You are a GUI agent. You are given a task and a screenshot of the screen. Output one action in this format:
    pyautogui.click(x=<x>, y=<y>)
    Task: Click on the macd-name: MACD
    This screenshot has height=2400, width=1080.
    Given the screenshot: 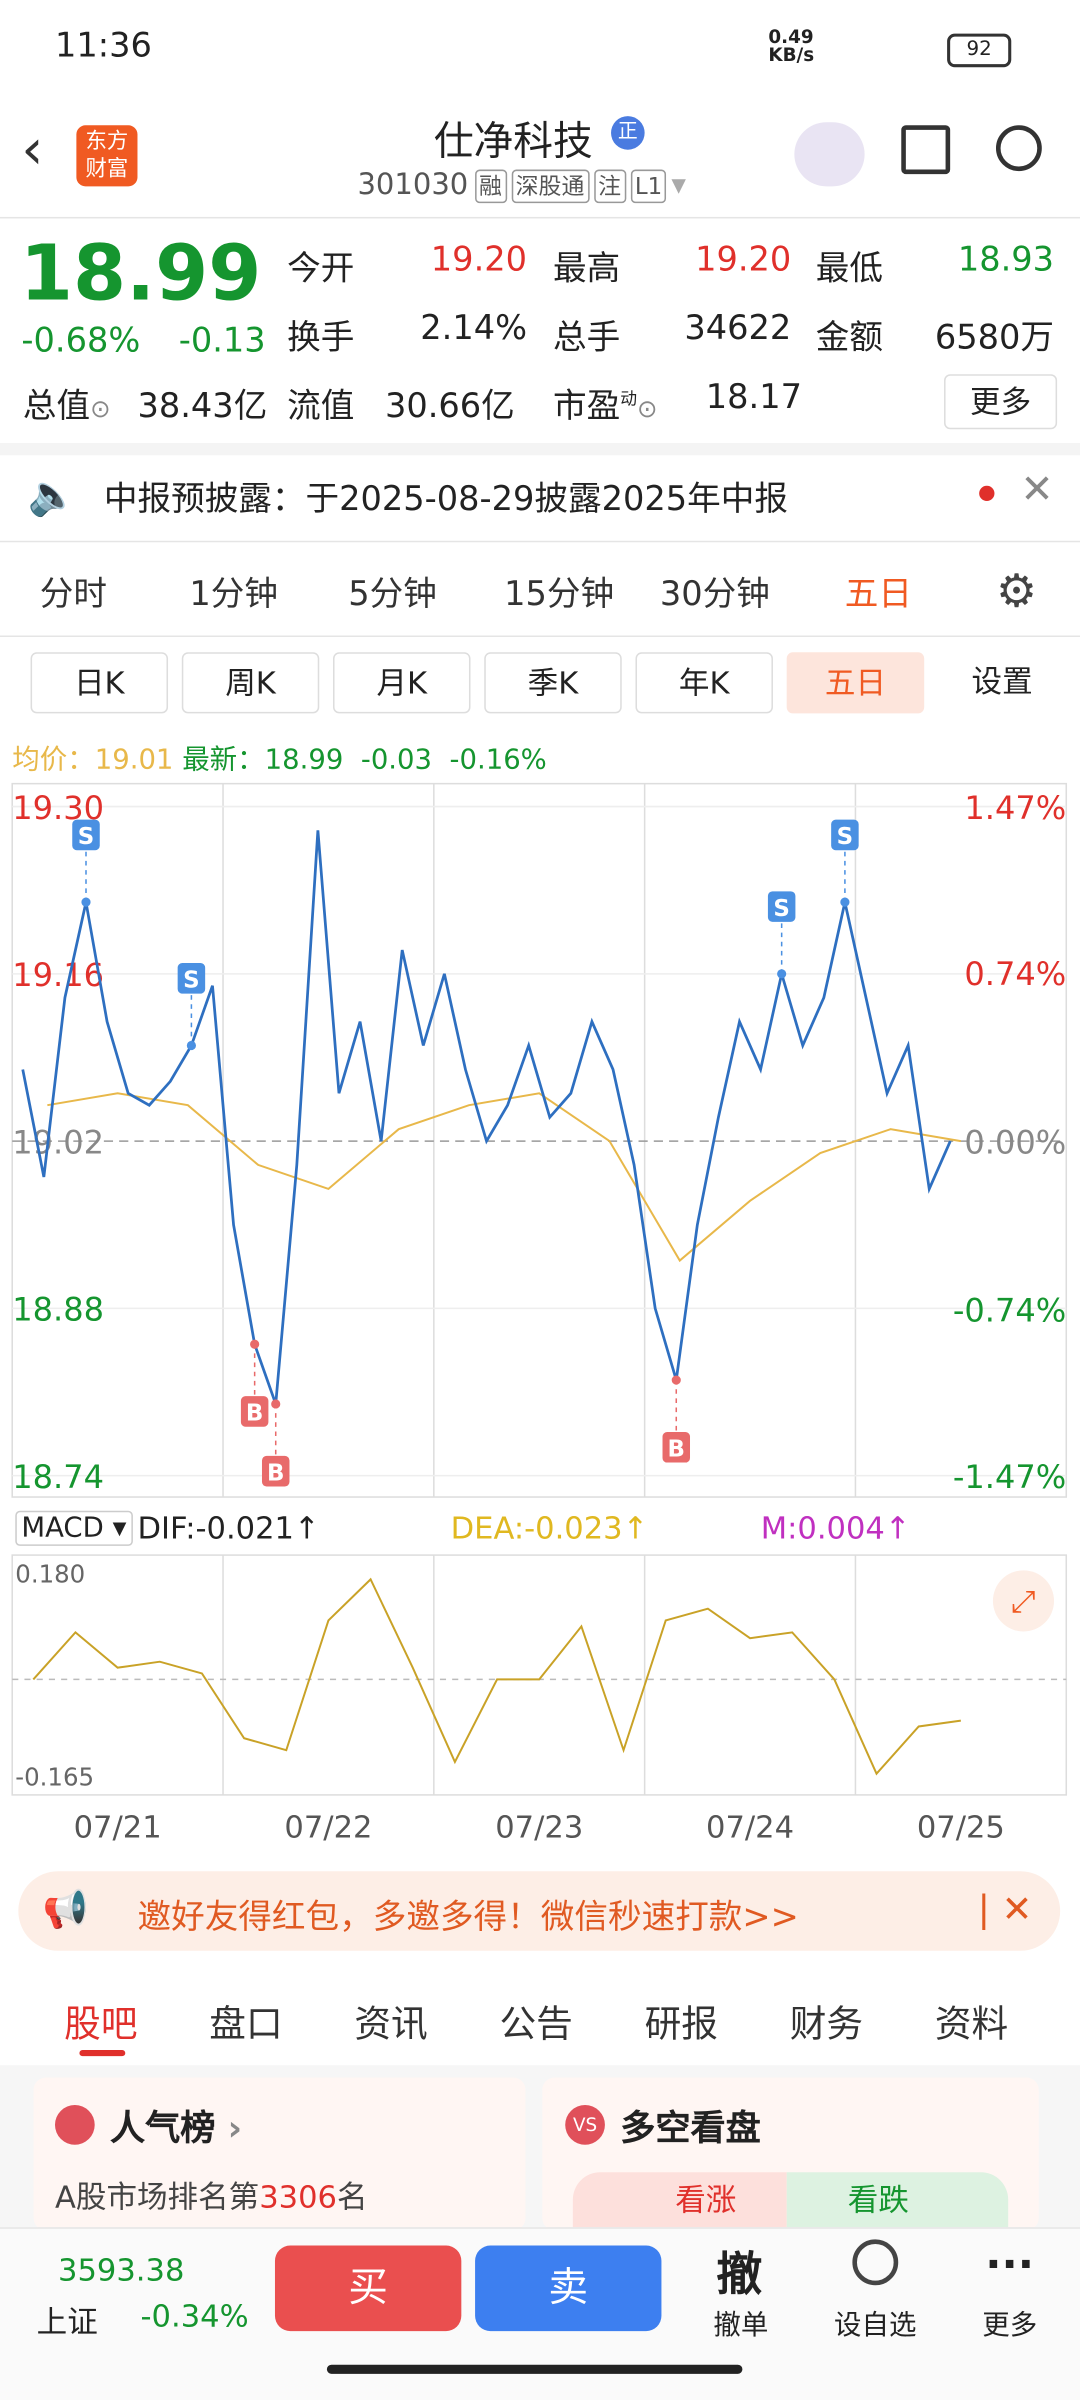 What is the action you would take?
    pyautogui.click(x=62, y=1528)
    